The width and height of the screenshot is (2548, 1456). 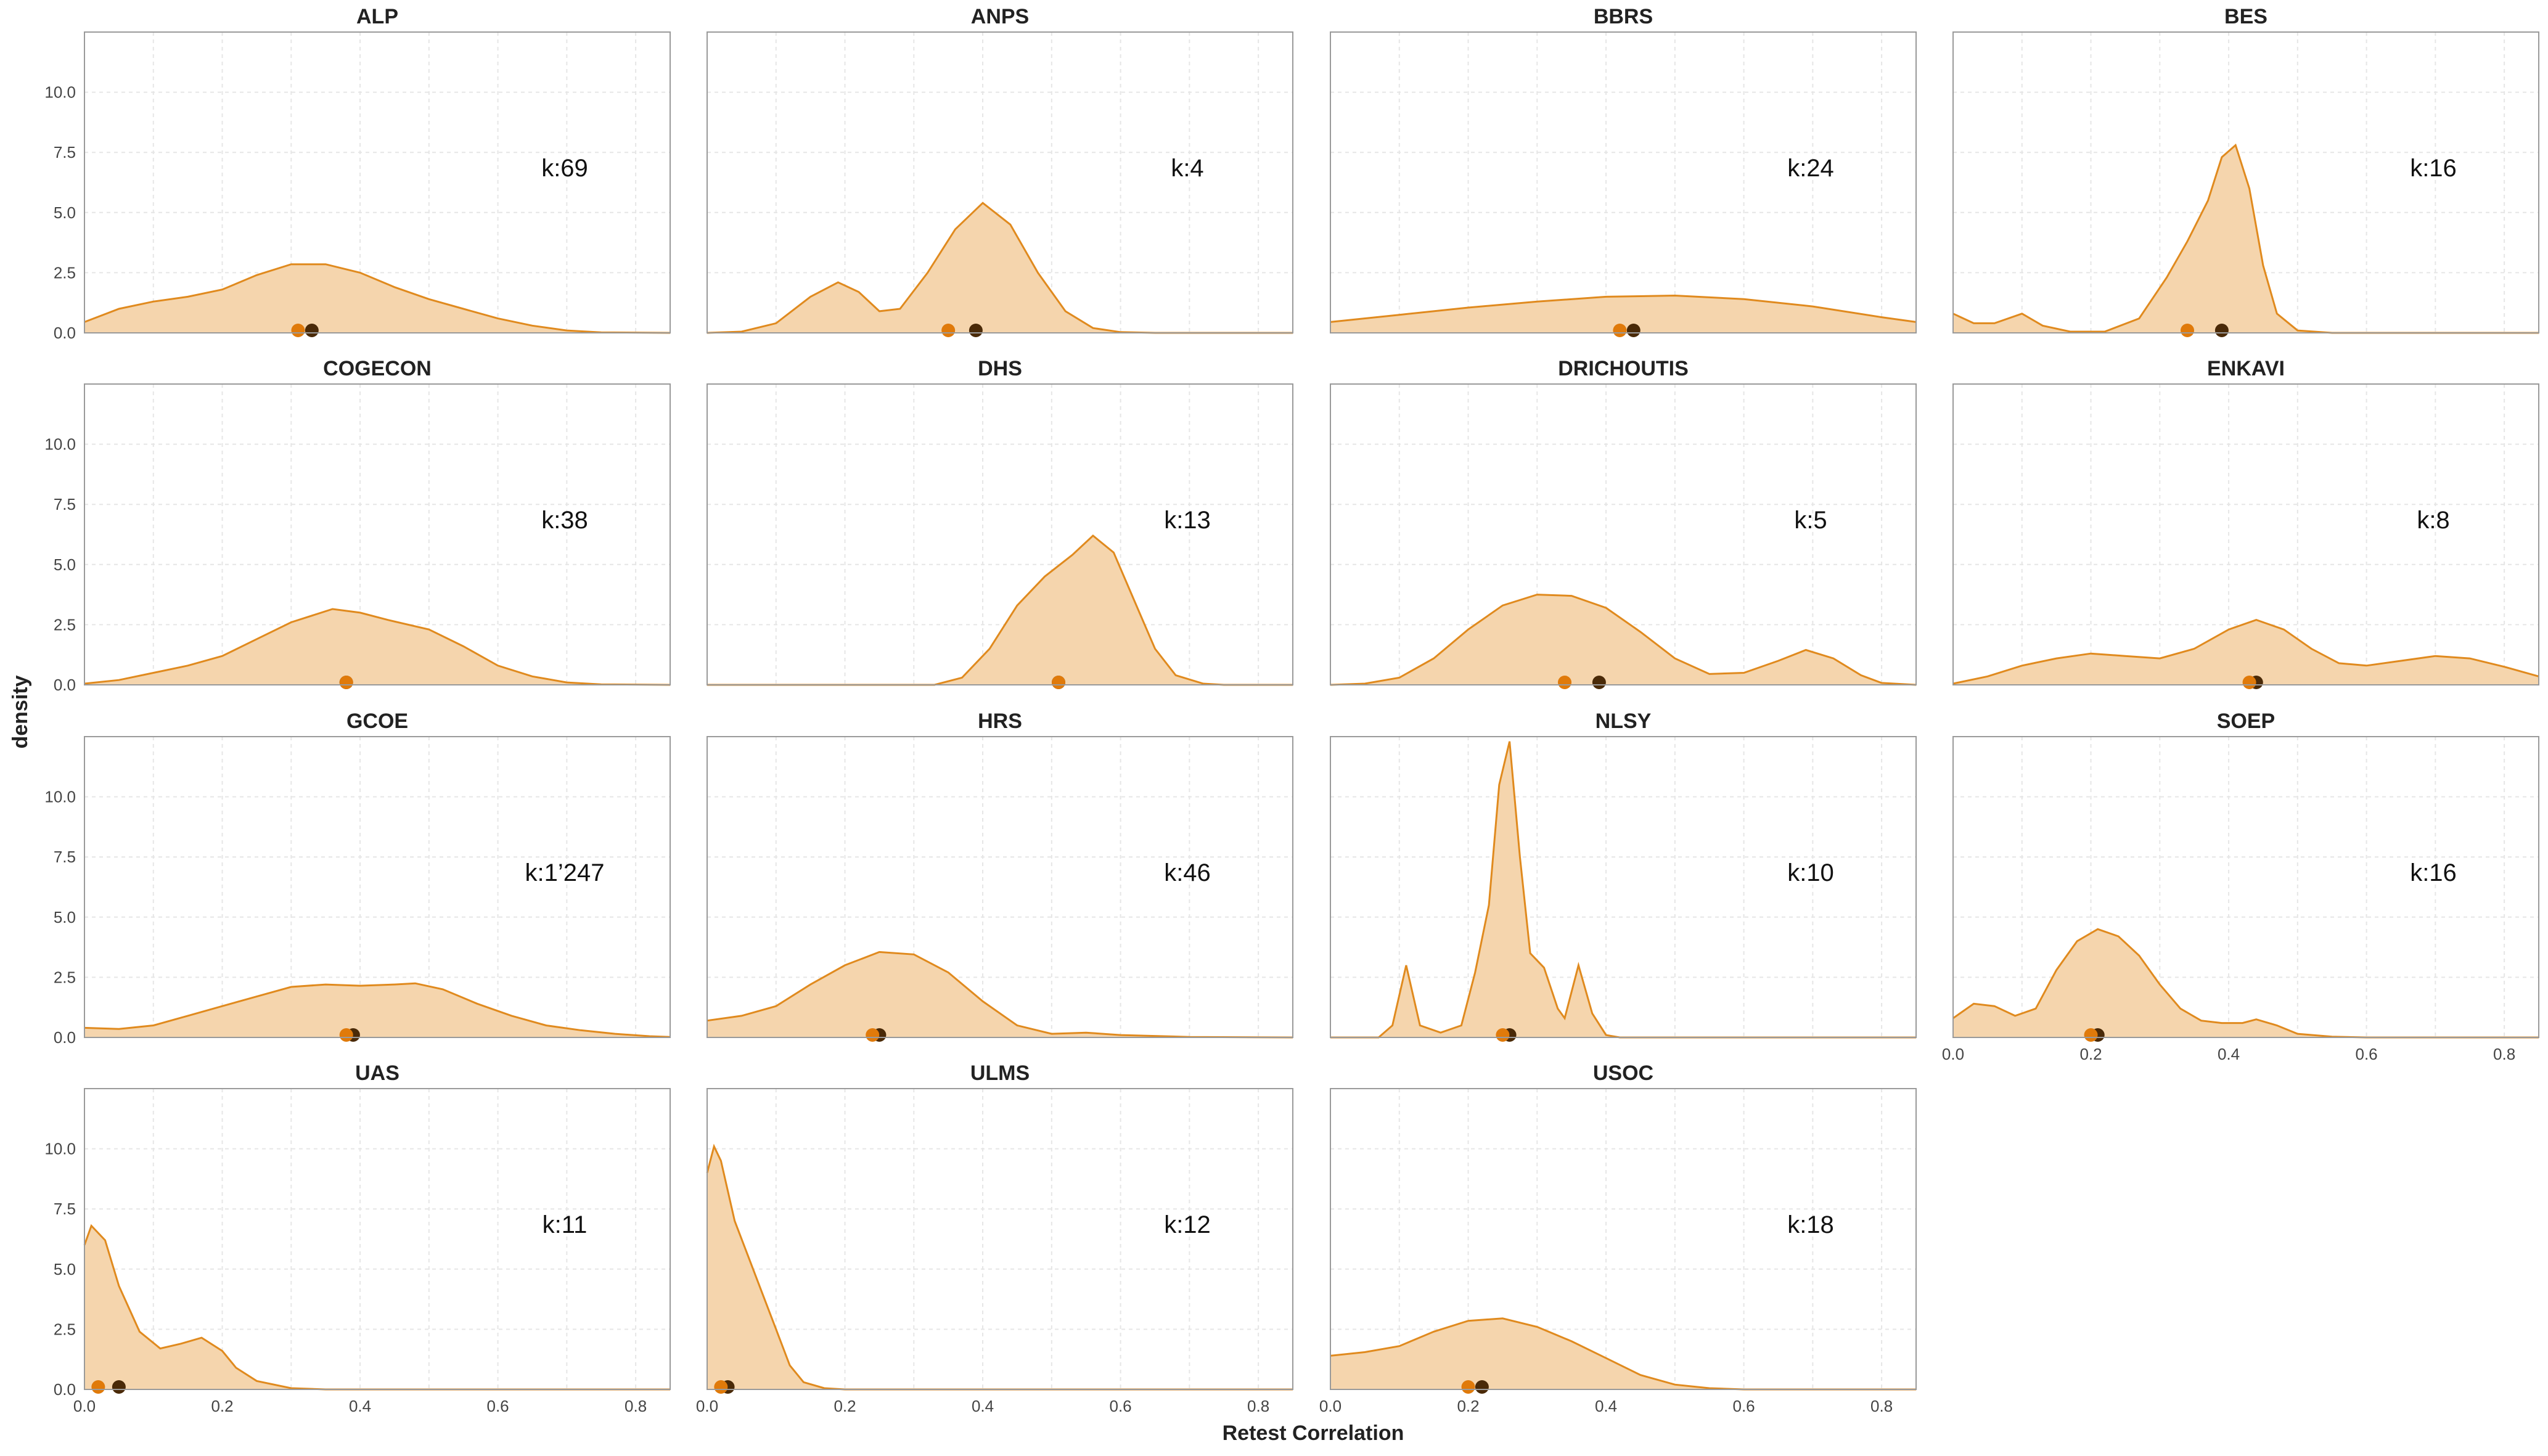 I want to click on sample-size-label: k:18, so click(x=1811, y=1224).